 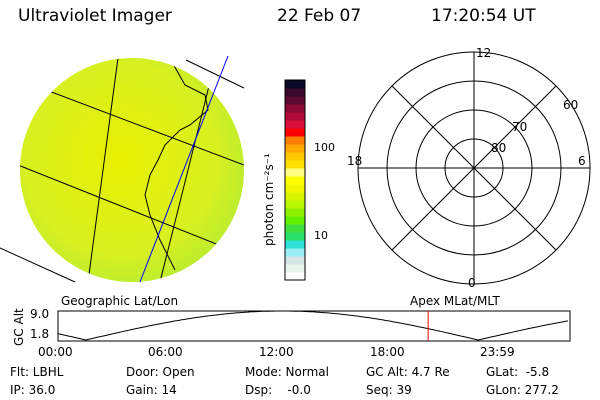 What do you see at coordinates (483, 16) in the screenshot?
I see `time: 17:20:54 UT` at bounding box center [483, 16].